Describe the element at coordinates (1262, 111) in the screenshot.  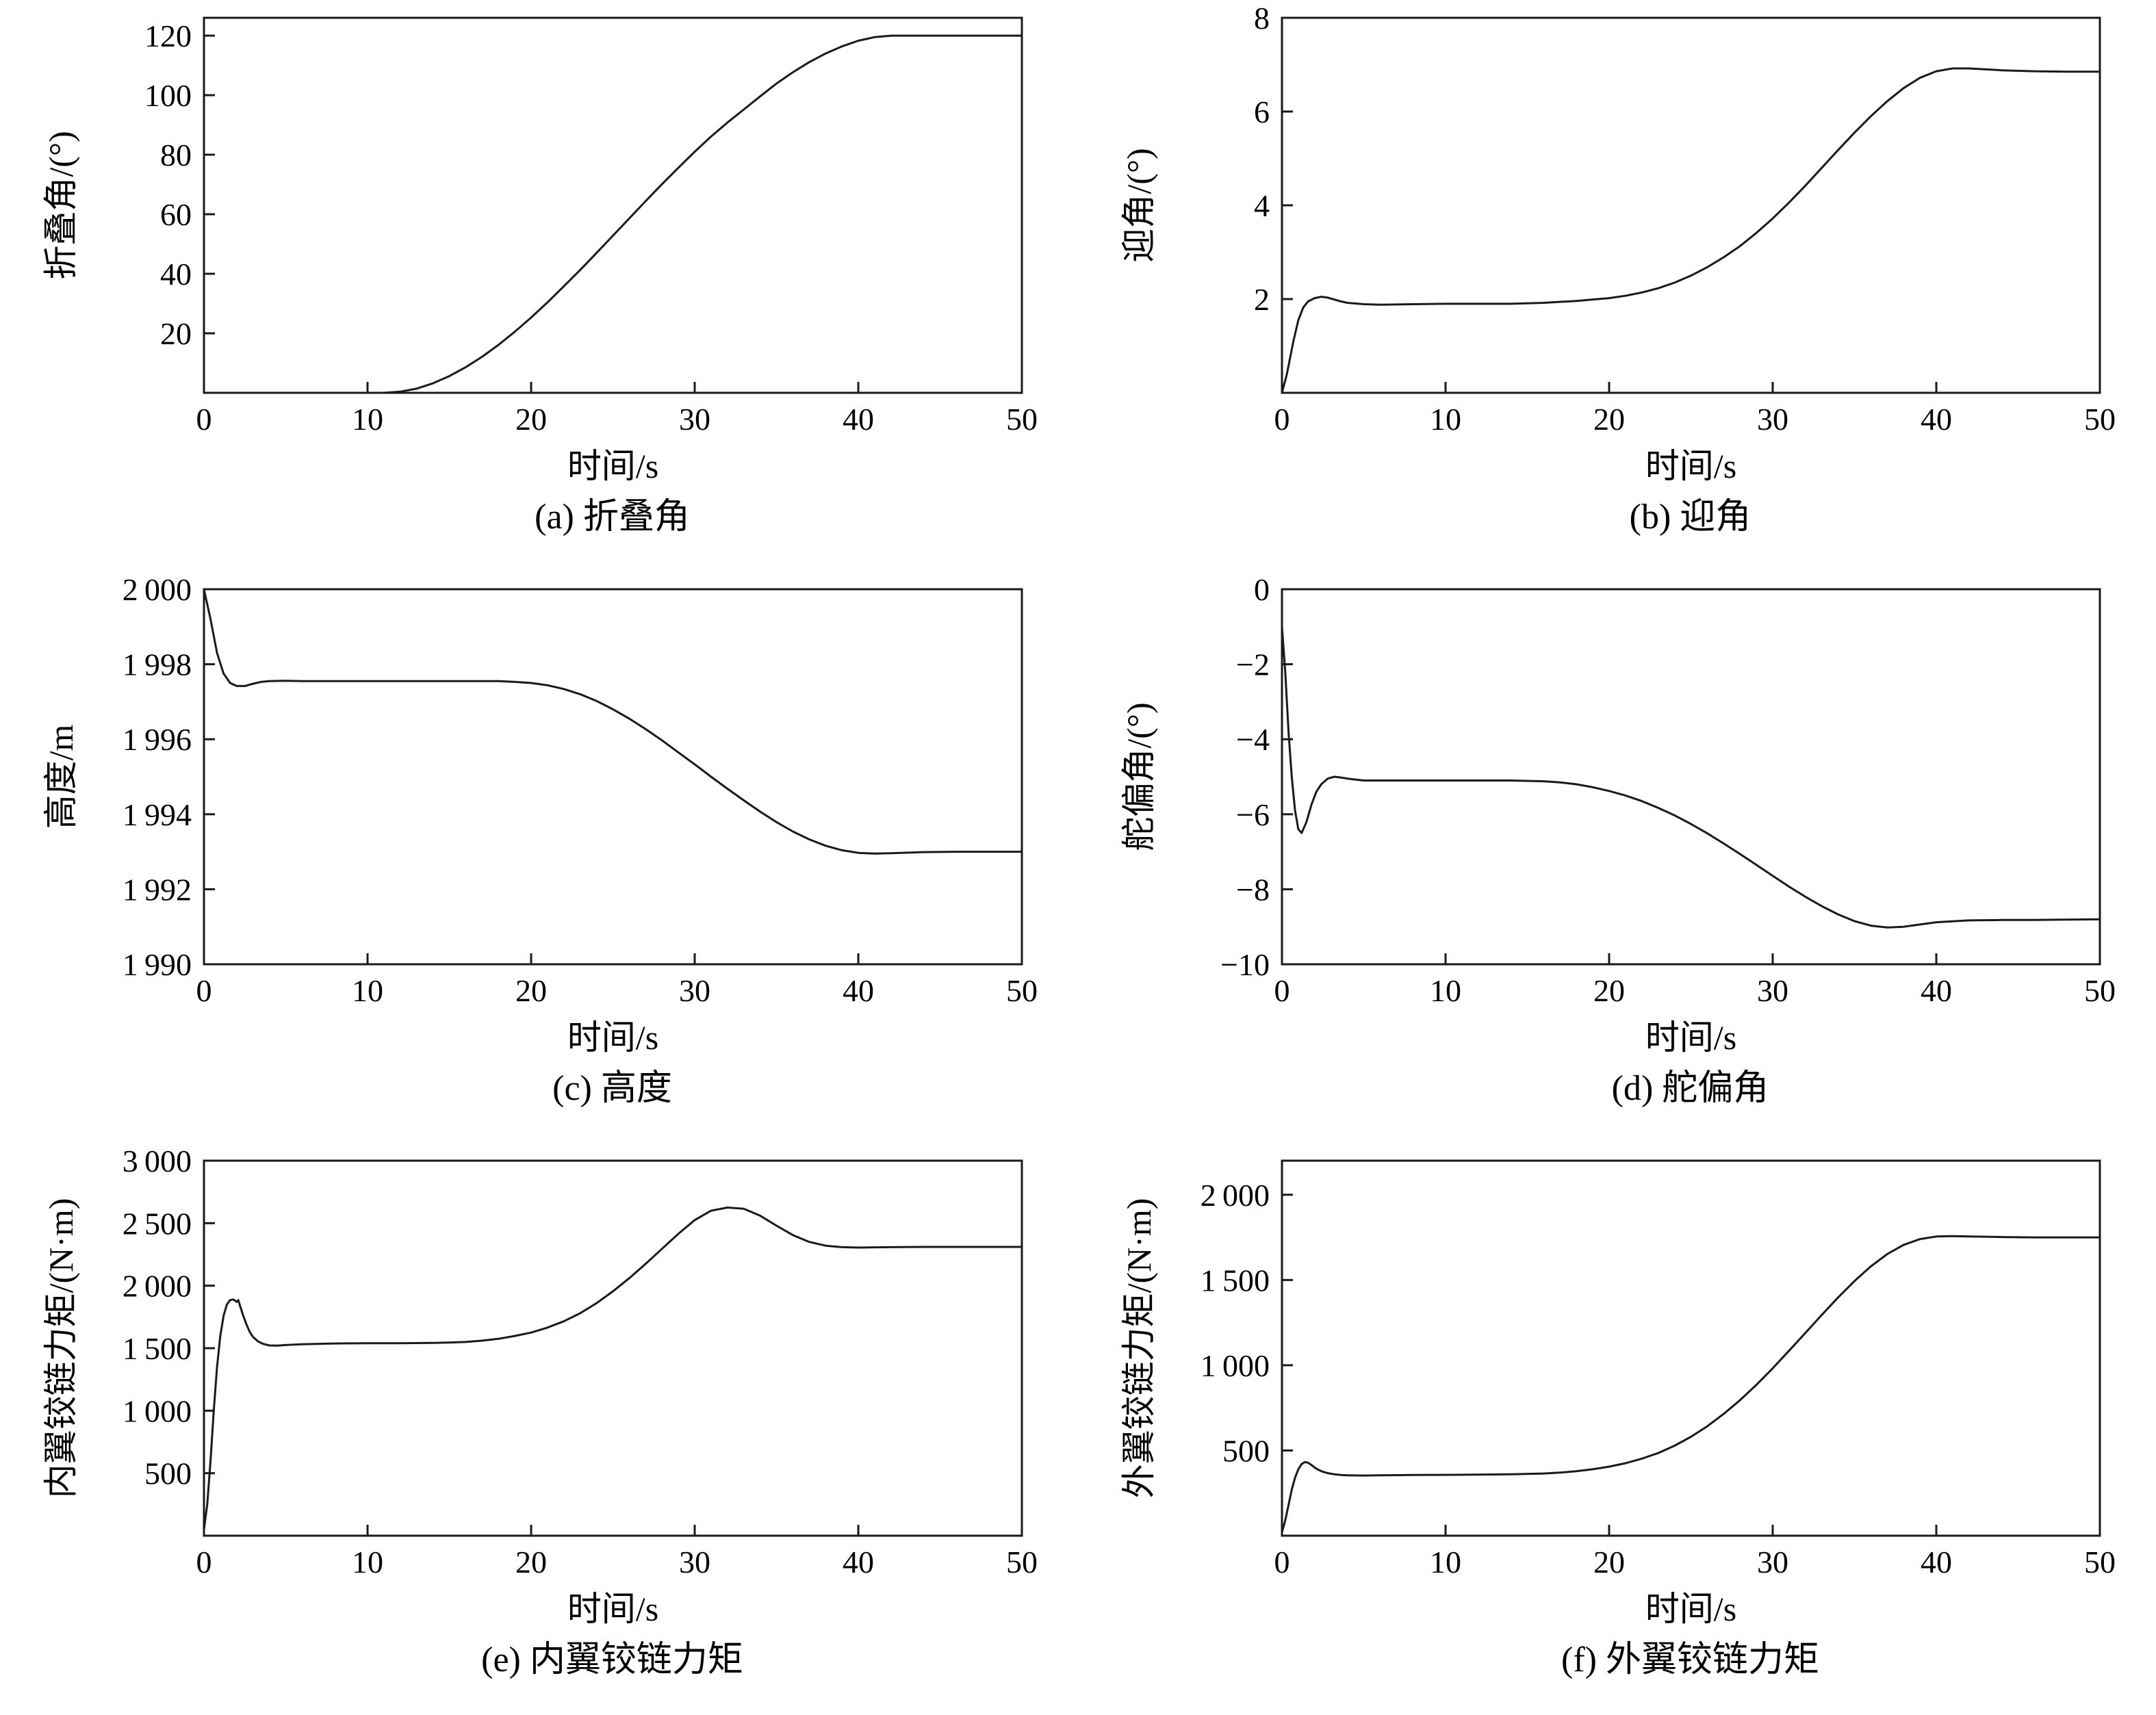
I see `y-tick-label: 6` at that location.